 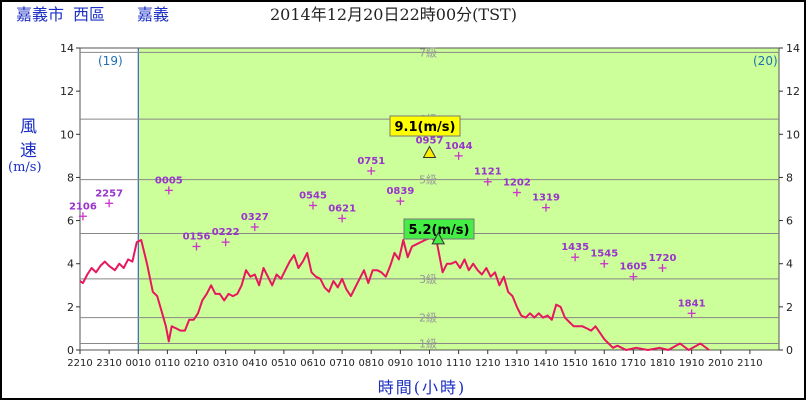 What do you see at coordinates (70, 350) in the screenshot?
I see `y-tick-label-left: 0` at bounding box center [70, 350].